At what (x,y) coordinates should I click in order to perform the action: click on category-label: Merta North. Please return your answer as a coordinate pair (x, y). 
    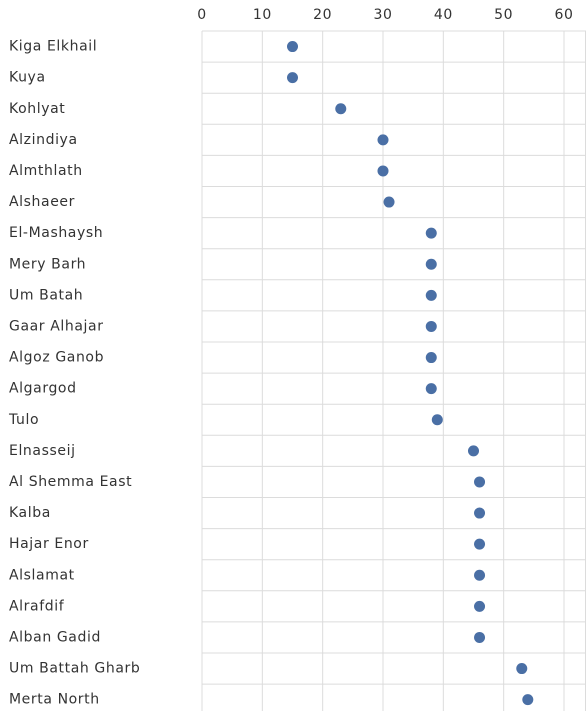
    Looking at the image, I should click on (54, 700).